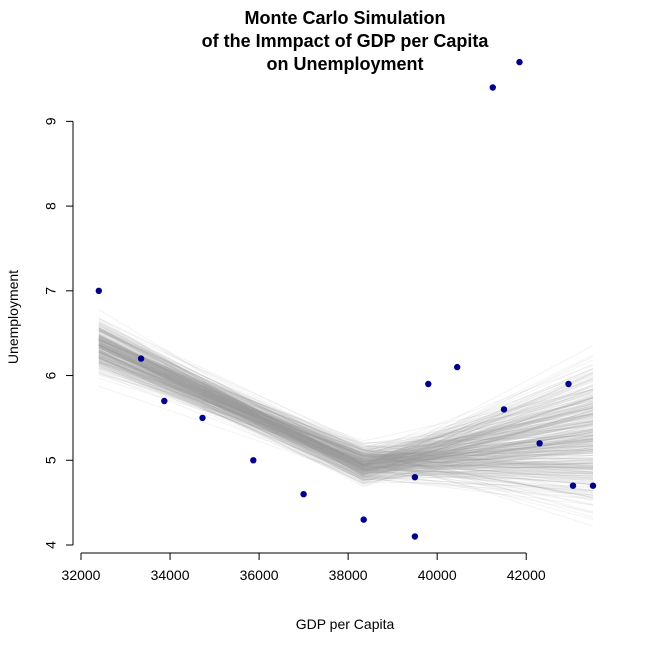 The height and width of the screenshot is (653, 653). I want to click on x-tick-label: 32000, so click(81, 575).